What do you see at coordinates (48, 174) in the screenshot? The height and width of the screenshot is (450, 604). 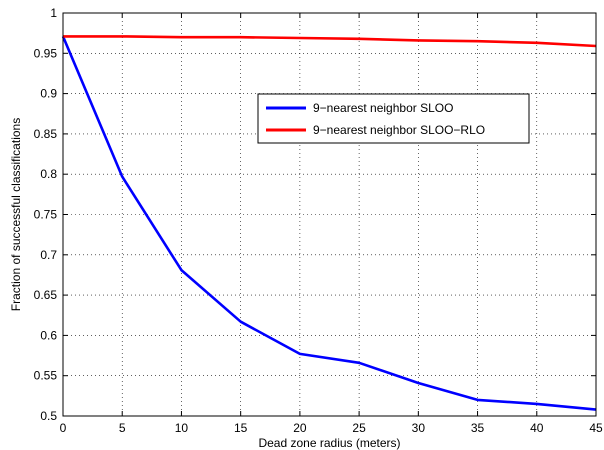 I see `y-tick-label: 0.8` at bounding box center [48, 174].